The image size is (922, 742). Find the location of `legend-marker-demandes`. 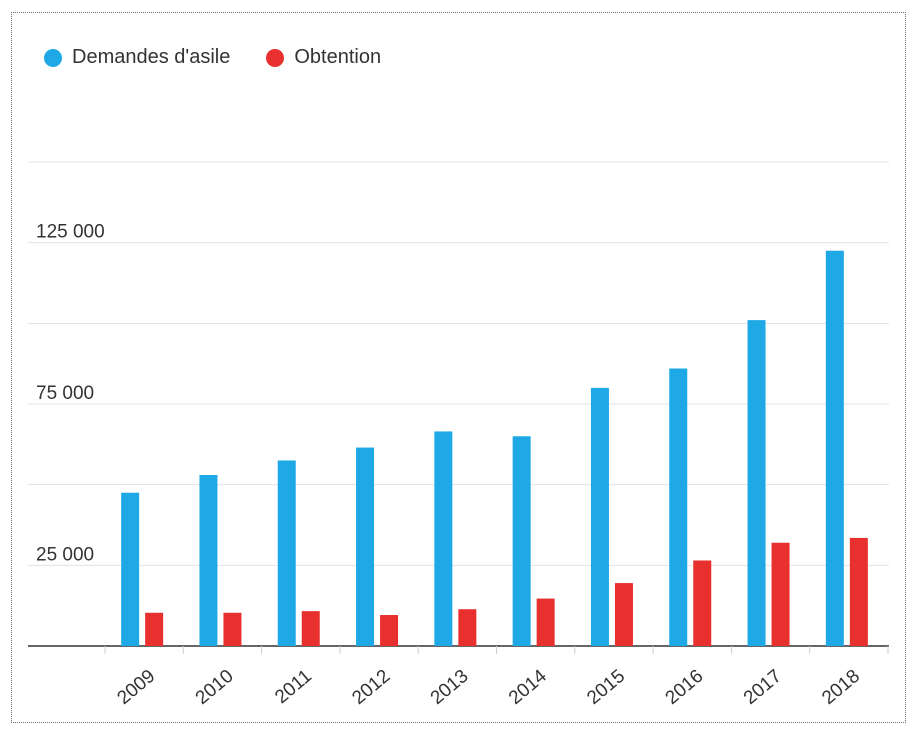

legend-marker-demandes is located at coordinates (53, 57).